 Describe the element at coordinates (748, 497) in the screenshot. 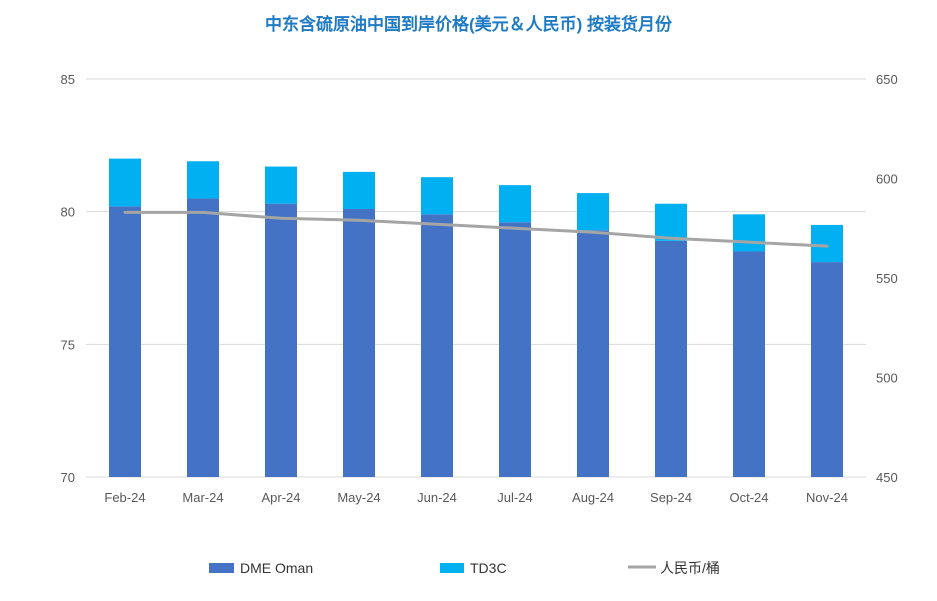

I see `x-tick-label: Oct-24` at that location.